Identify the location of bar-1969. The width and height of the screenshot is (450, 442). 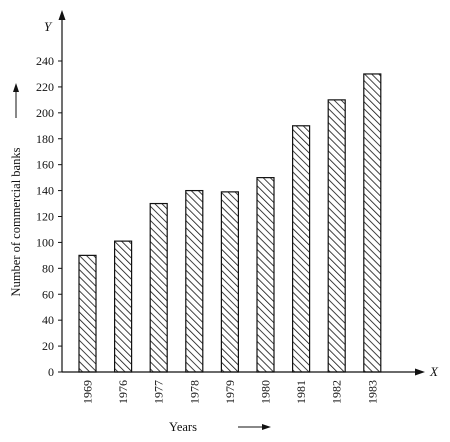
(87, 313).